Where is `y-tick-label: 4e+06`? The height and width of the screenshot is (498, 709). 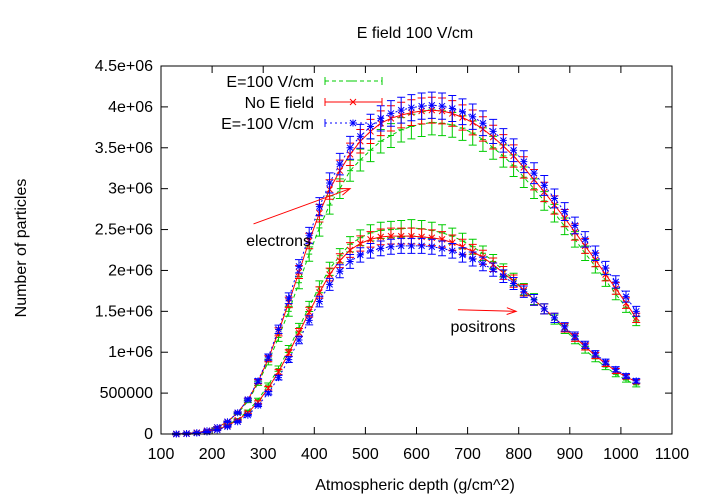 y-tick-label: 4e+06 is located at coordinates (130, 107).